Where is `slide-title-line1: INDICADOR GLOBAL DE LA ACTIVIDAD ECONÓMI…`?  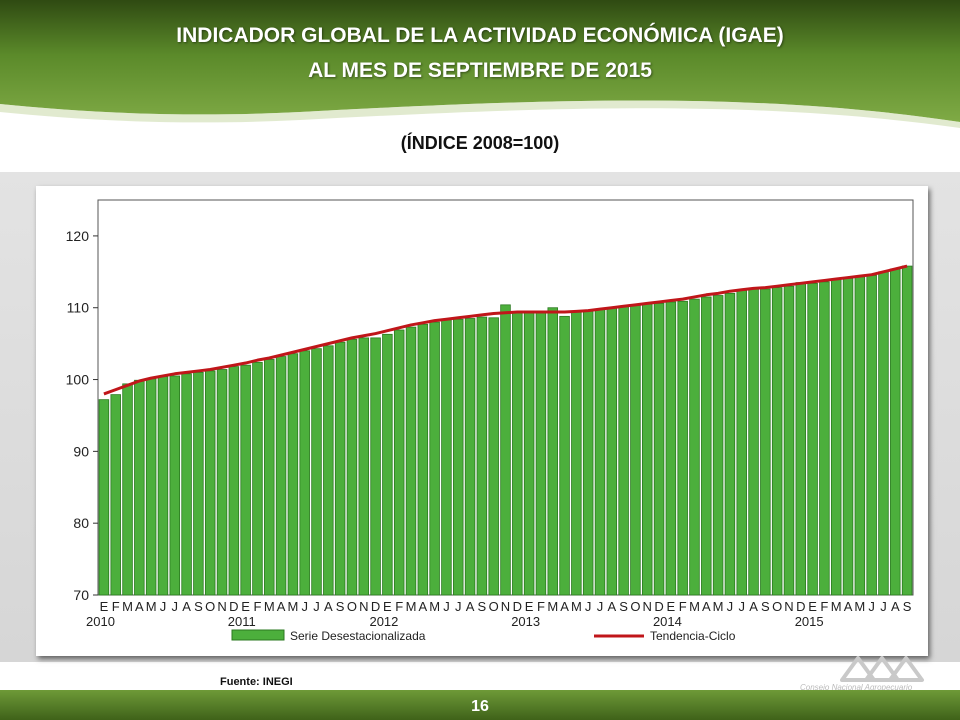 slide-title-line1: INDICADOR GLOBAL DE LA ACTIVIDAD ECONÓMI… is located at coordinates (480, 35).